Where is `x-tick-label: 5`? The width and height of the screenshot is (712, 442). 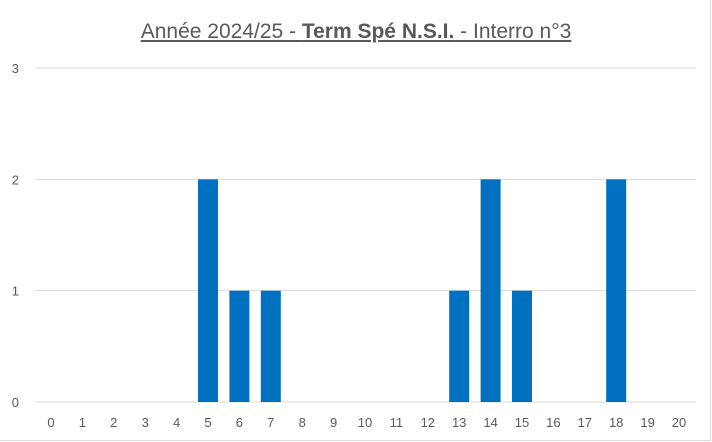 x-tick-label: 5 is located at coordinates (207, 422).